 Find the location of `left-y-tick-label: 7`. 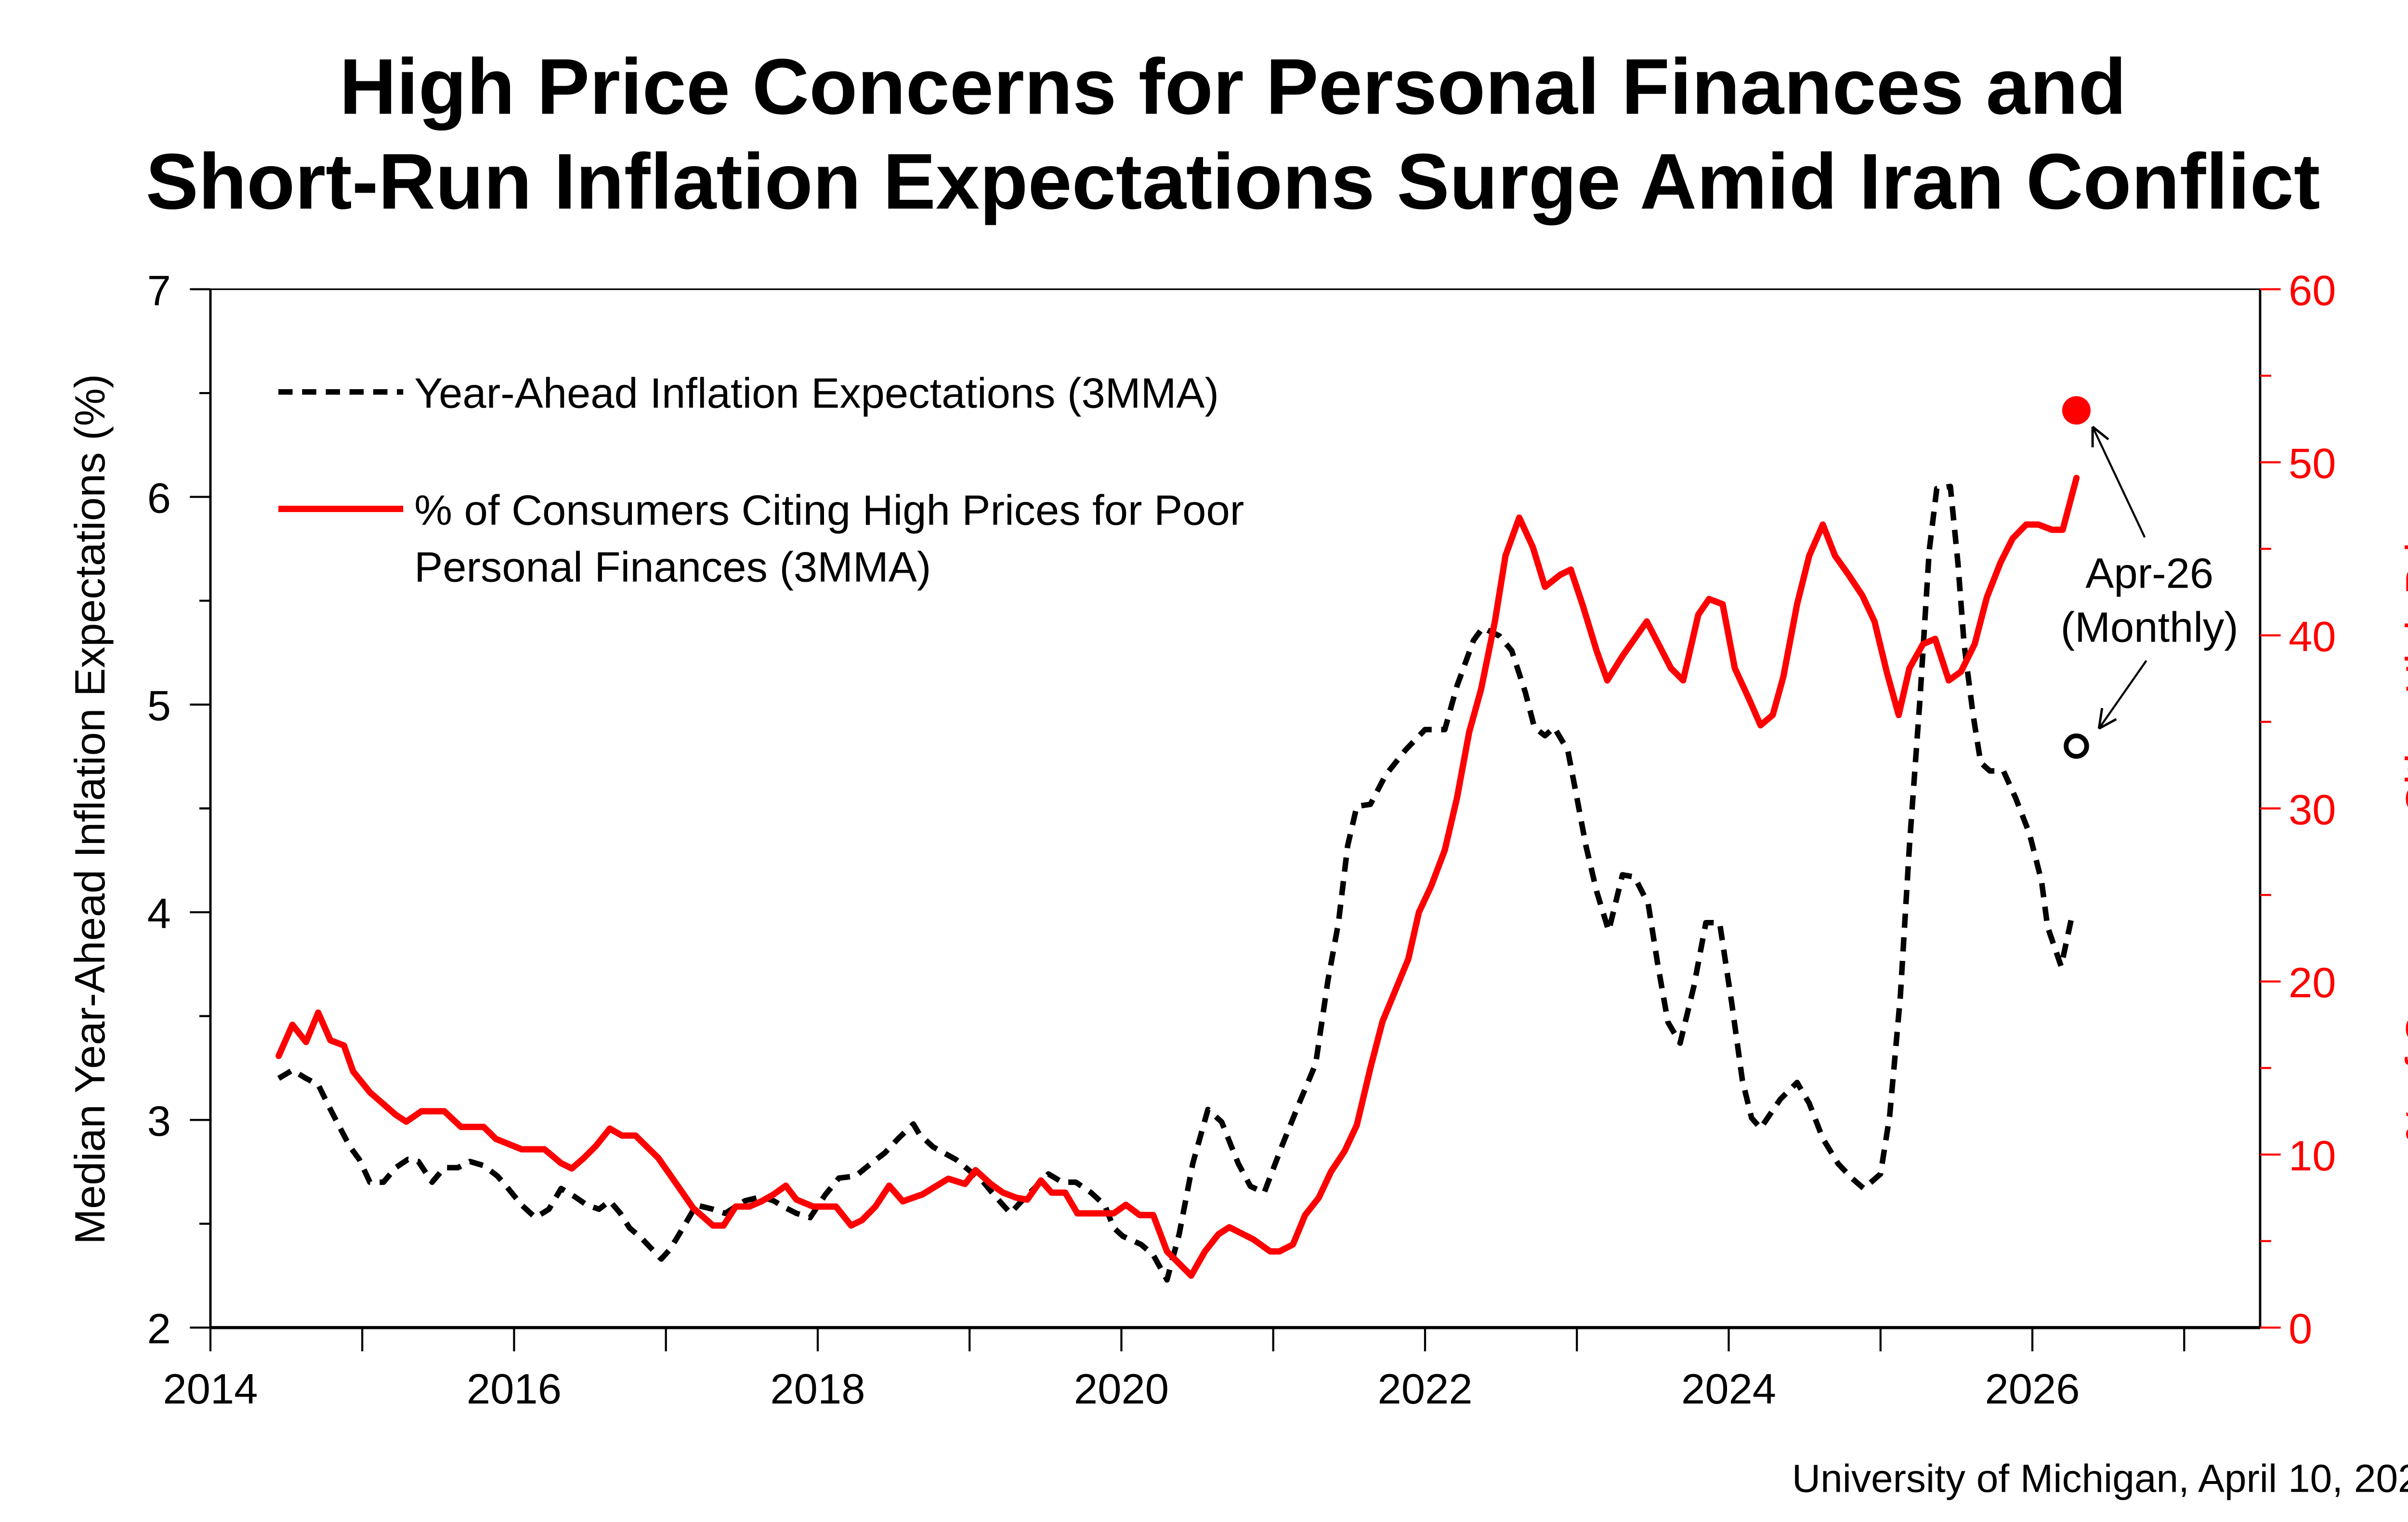

left-y-tick-label: 7 is located at coordinates (159, 290).